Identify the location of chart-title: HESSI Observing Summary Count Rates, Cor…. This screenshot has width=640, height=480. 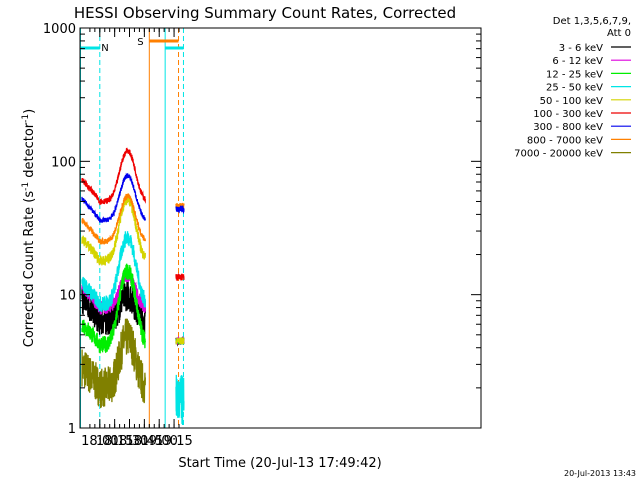
(265, 13).